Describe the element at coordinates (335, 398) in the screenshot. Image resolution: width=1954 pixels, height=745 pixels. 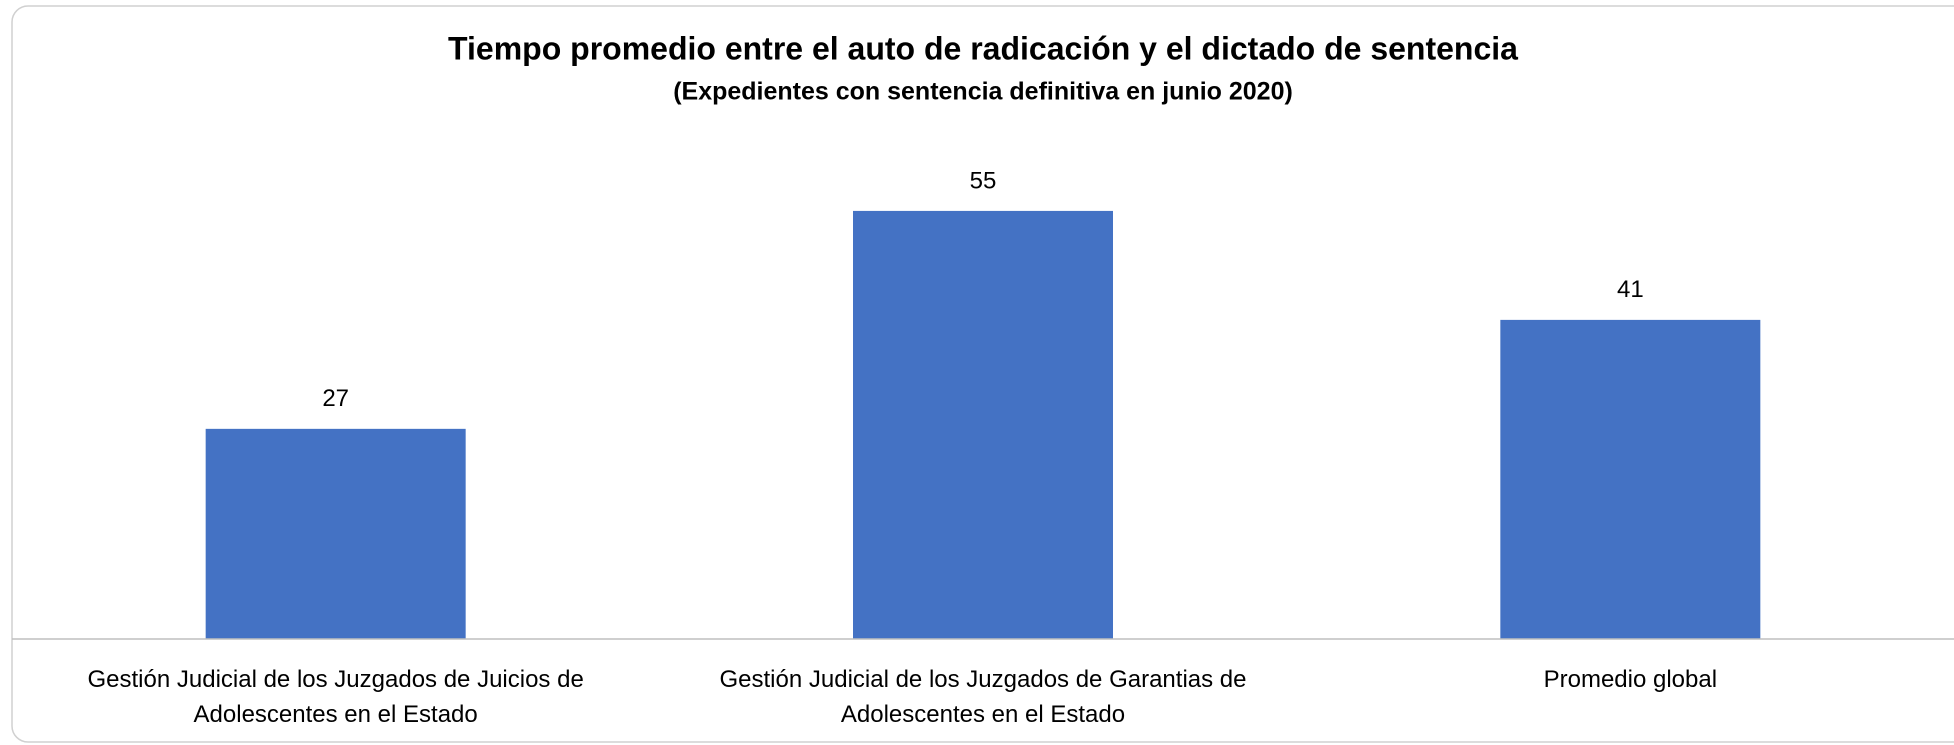
I see `data-label: 27` at that location.